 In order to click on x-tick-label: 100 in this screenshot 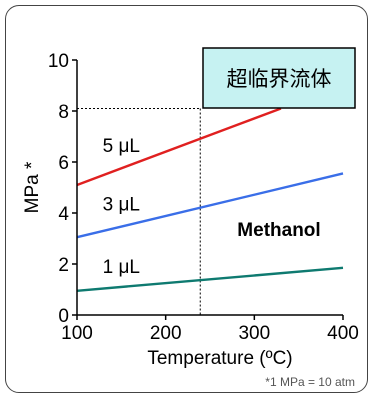, I will do `click(77, 333)`.